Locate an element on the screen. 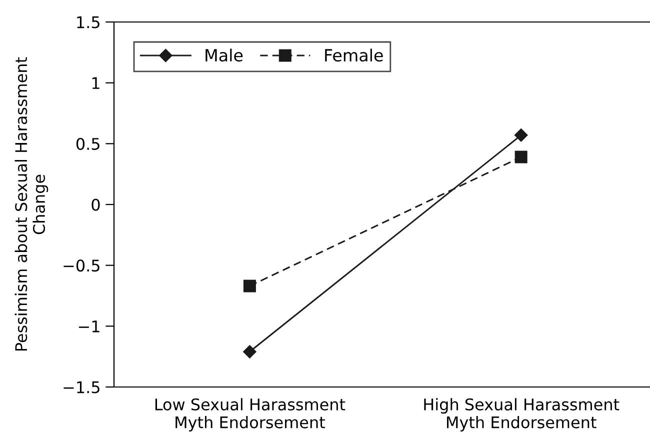 The image size is (650, 441). x-tick-label: Low Sexual Harassment Myth Endorsement is located at coordinates (250, 415).